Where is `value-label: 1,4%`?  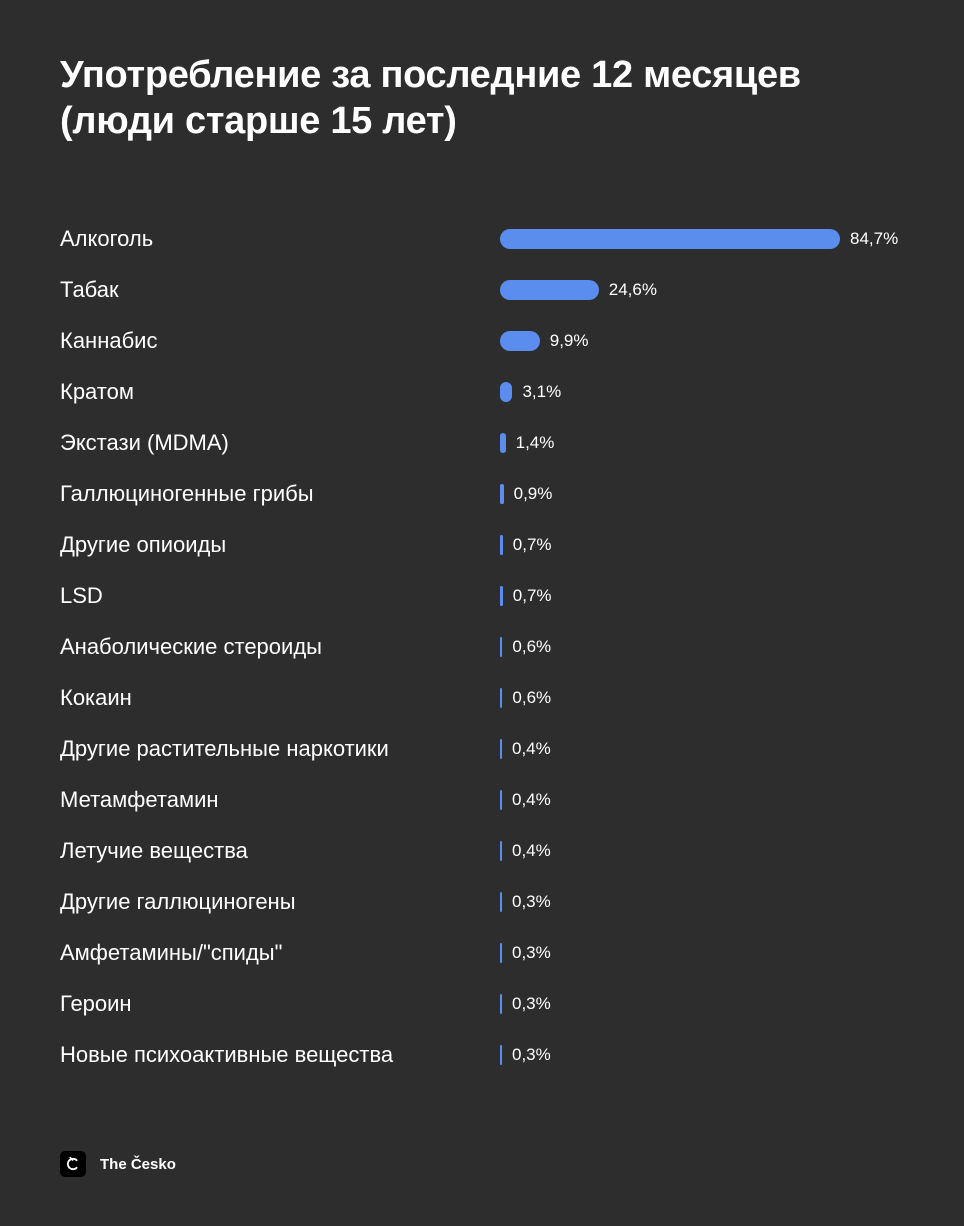
value-label: 1,4% is located at coordinates (535, 442).